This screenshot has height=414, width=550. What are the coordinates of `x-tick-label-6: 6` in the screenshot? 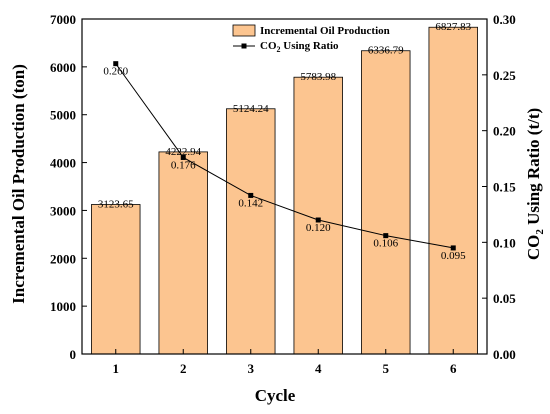 It's located at (453, 368).